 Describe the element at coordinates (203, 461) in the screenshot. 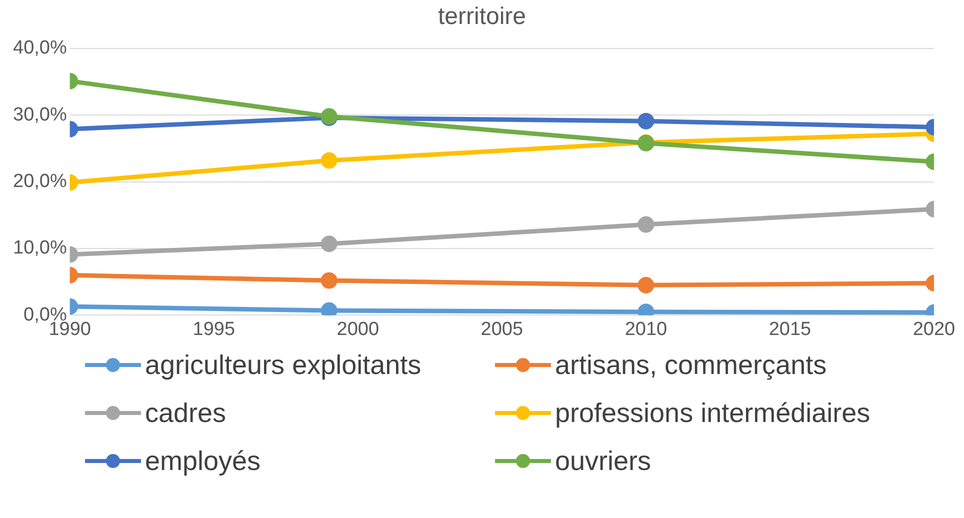

I see `legend-label: employés` at that location.